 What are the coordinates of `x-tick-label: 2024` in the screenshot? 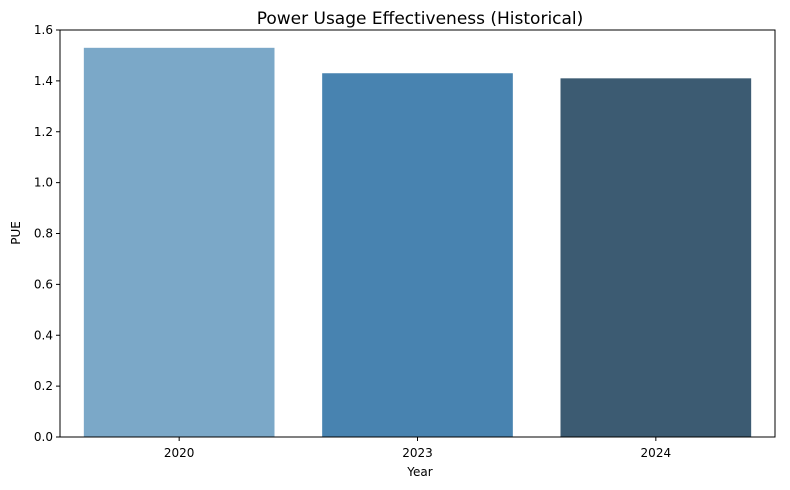 It's located at (656, 453).